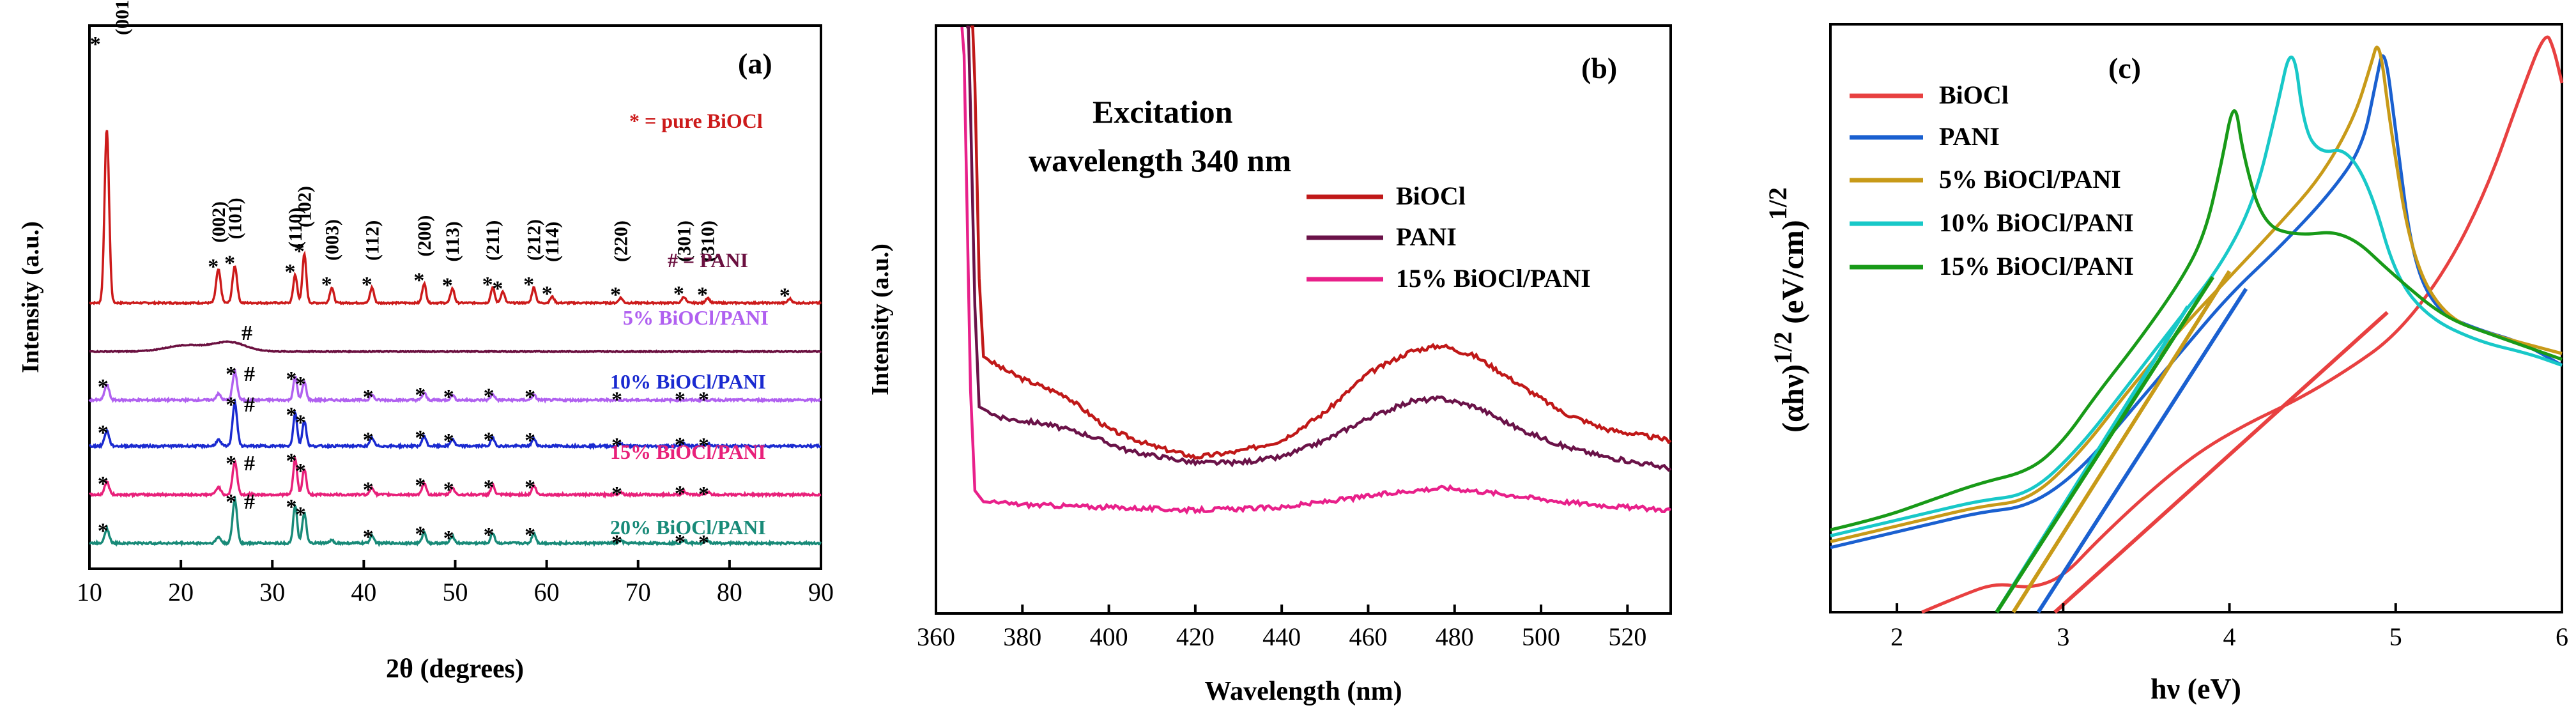 The height and width of the screenshot is (717, 2576). I want to click on a-x-tick-label-70: 70, so click(638, 592).